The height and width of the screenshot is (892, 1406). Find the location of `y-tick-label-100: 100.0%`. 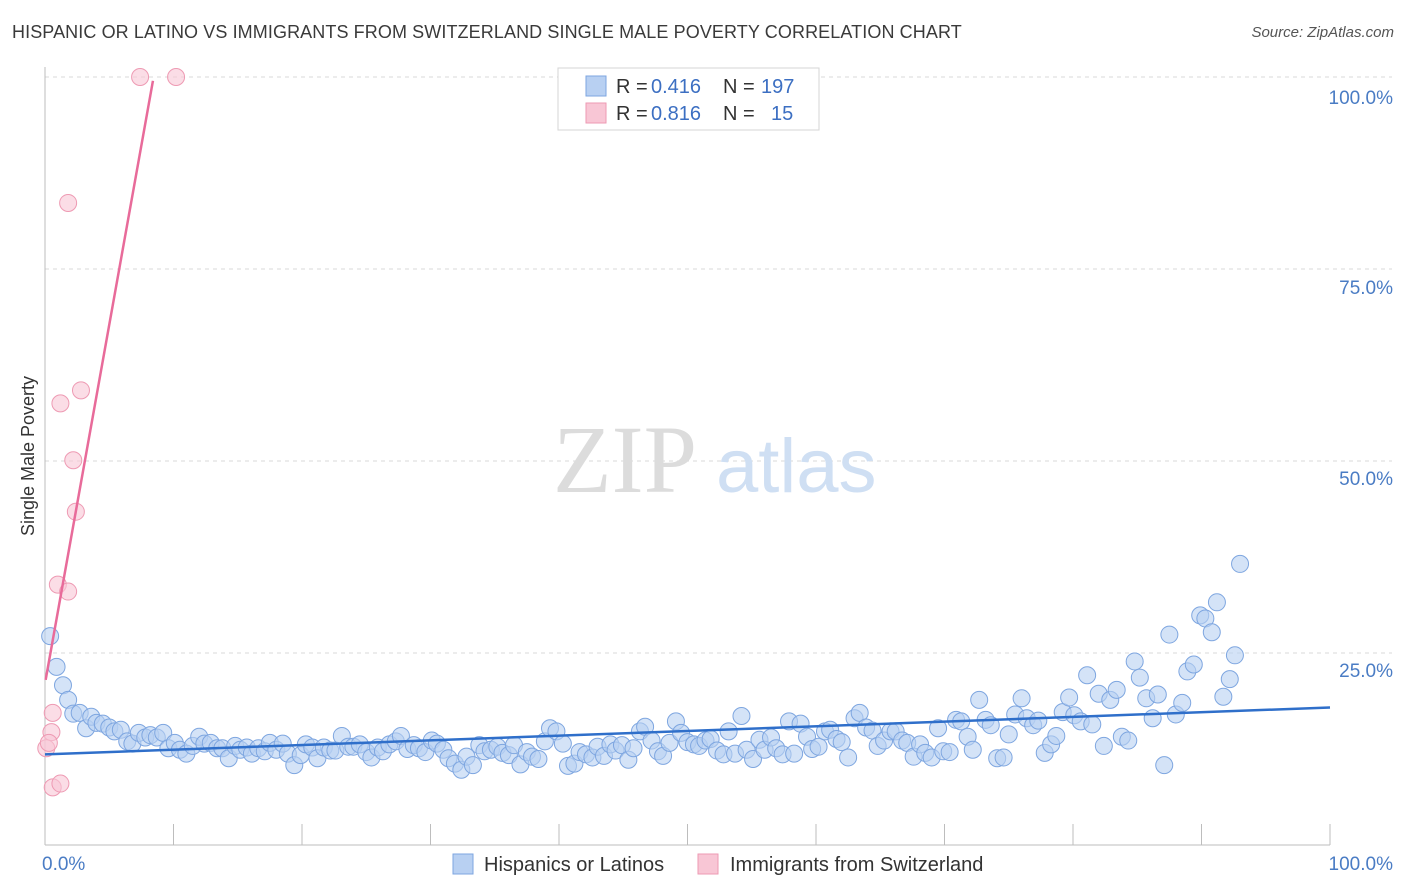

y-tick-label-100: 100.0% is located at coordinates (1361, 98).